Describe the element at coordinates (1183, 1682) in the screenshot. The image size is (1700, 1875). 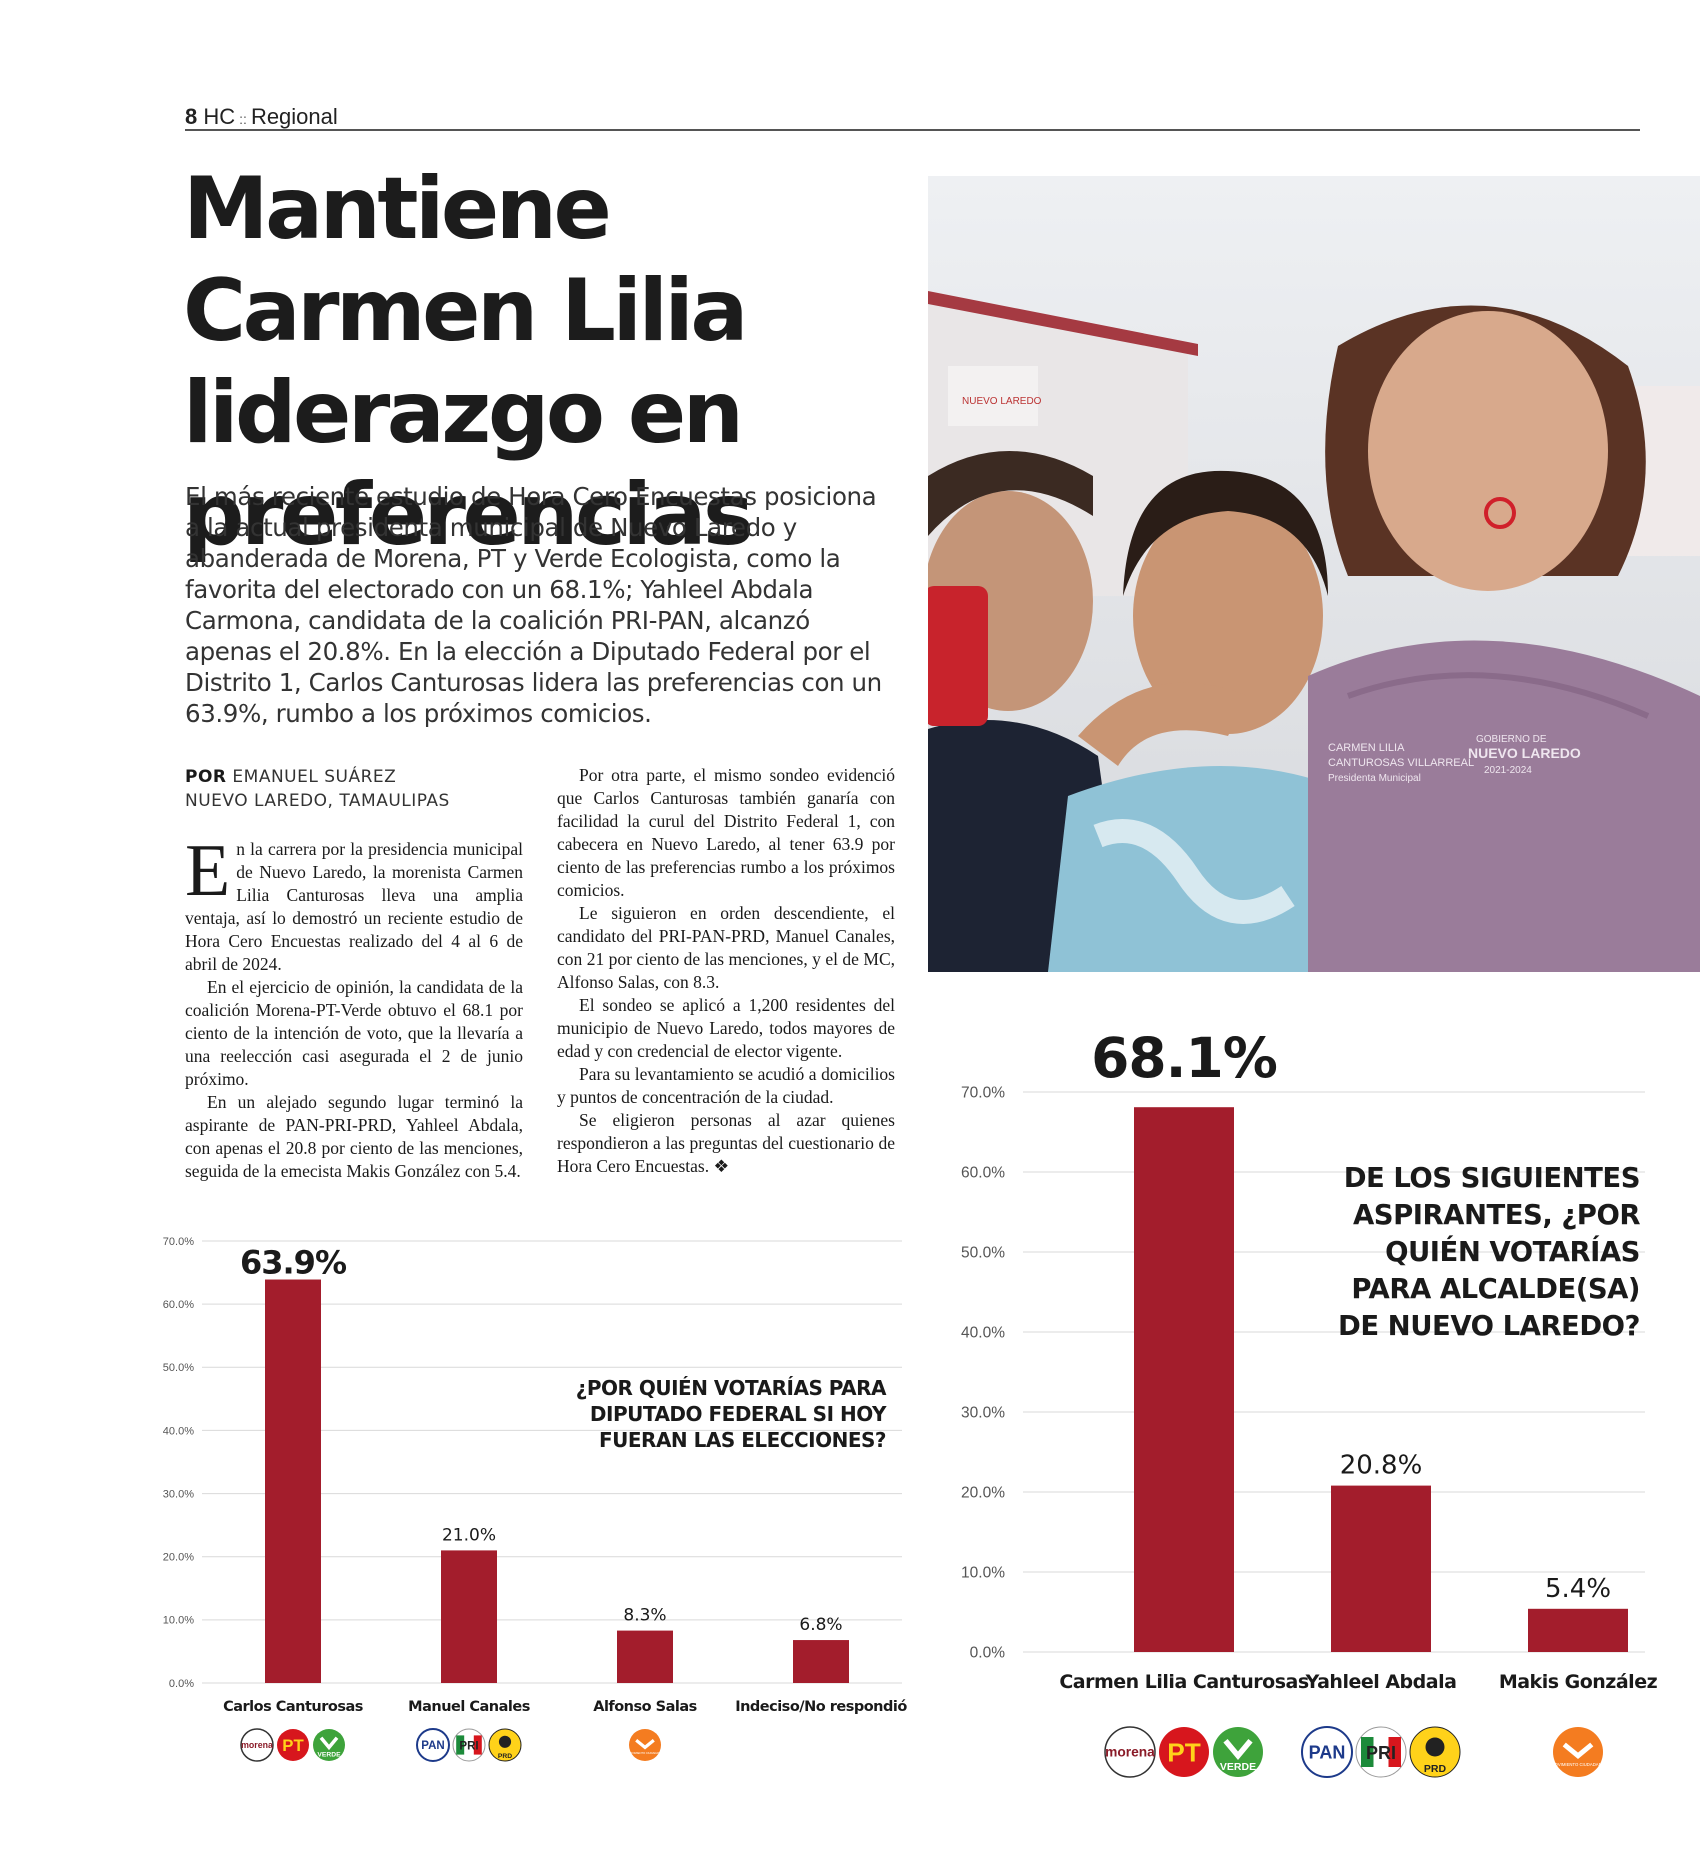
I see `category-label: Carmen Lilia Canturosas` at that location.